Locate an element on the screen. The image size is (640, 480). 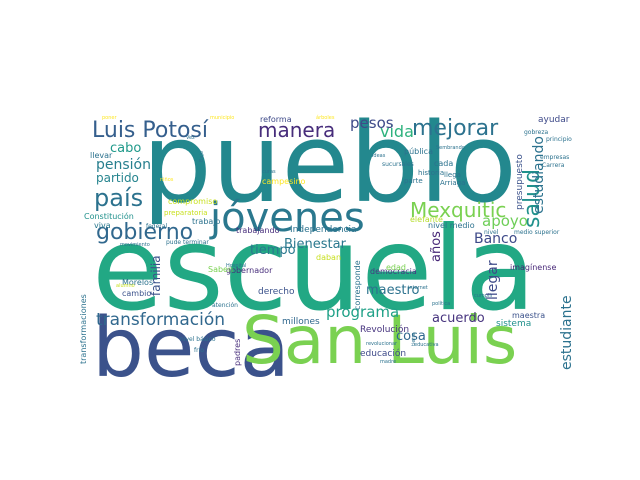
word-revolucion: Revolución is located at coordinates (385, 330).